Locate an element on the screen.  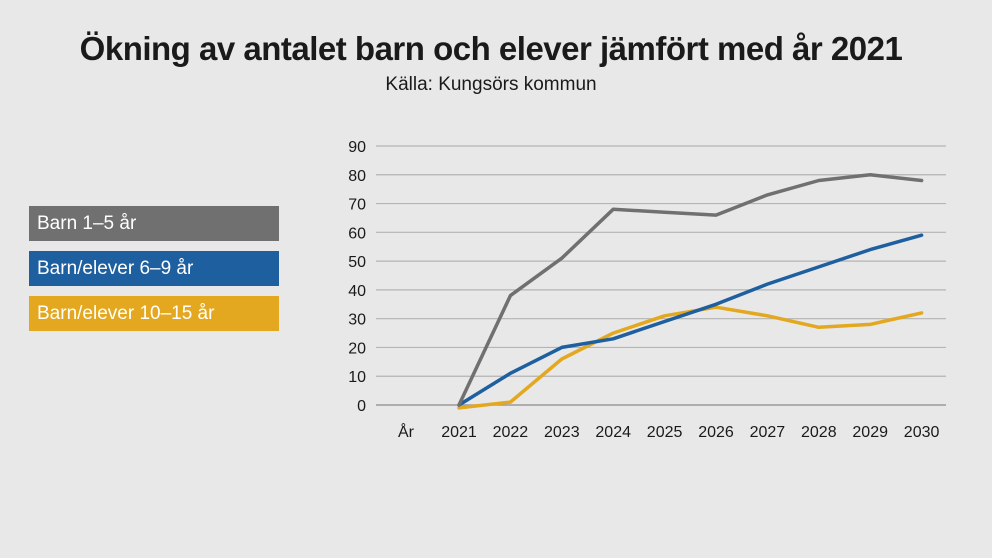
x-tick-label: 2024 is located at coordinates (613, 432).